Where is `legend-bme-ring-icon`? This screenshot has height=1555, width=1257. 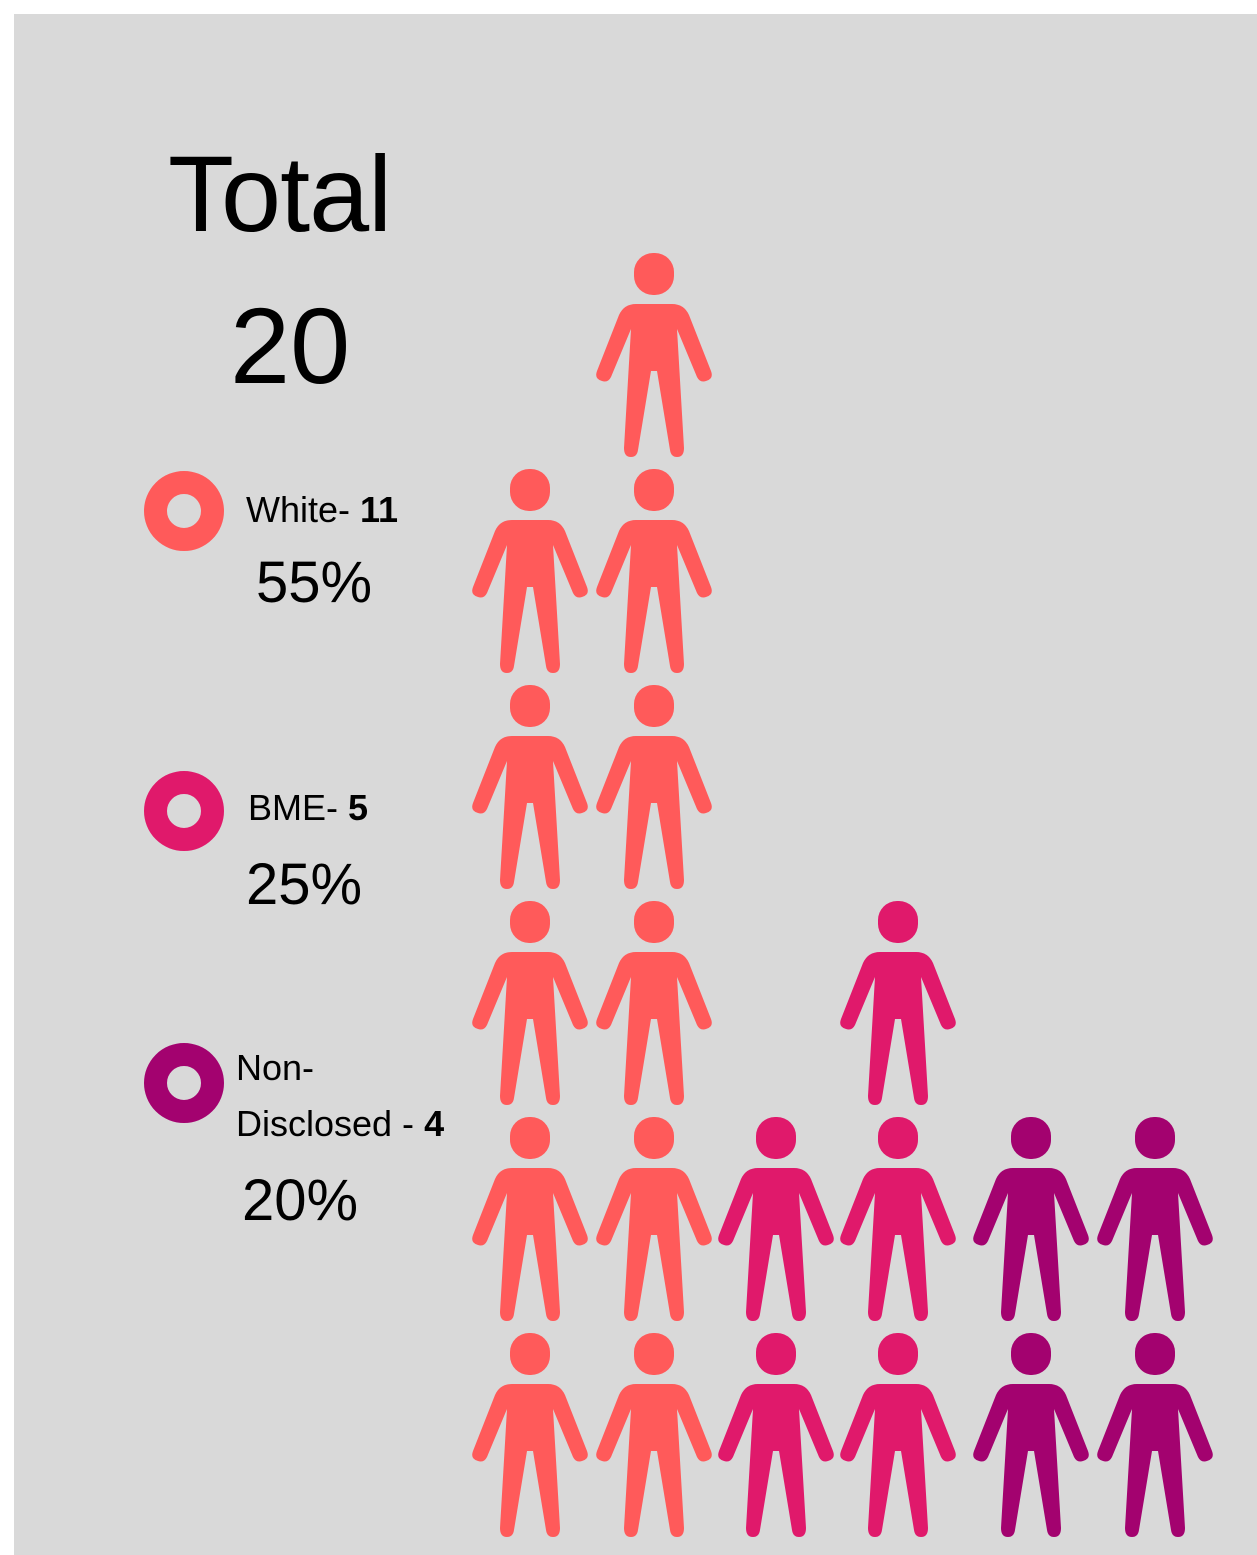
legend-bme-ring-icon is located at coordinates (184, 811).